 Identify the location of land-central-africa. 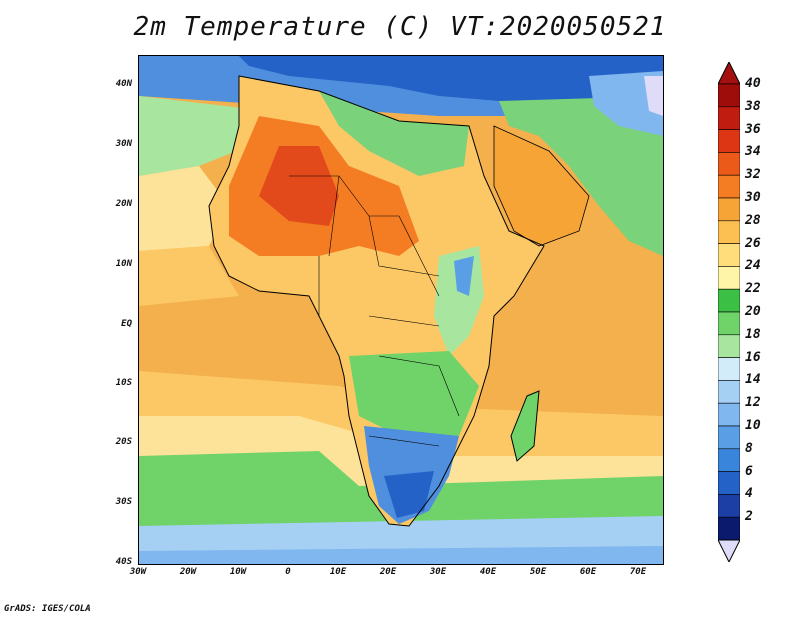
(414, 393).